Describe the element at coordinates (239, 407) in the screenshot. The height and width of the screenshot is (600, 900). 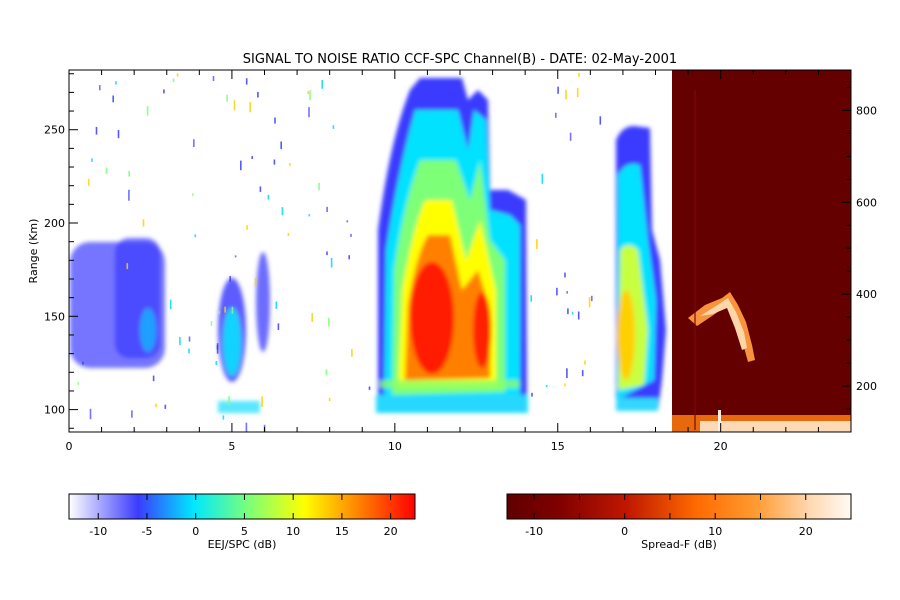
I see `eej-blob-mid-floor` at that location.